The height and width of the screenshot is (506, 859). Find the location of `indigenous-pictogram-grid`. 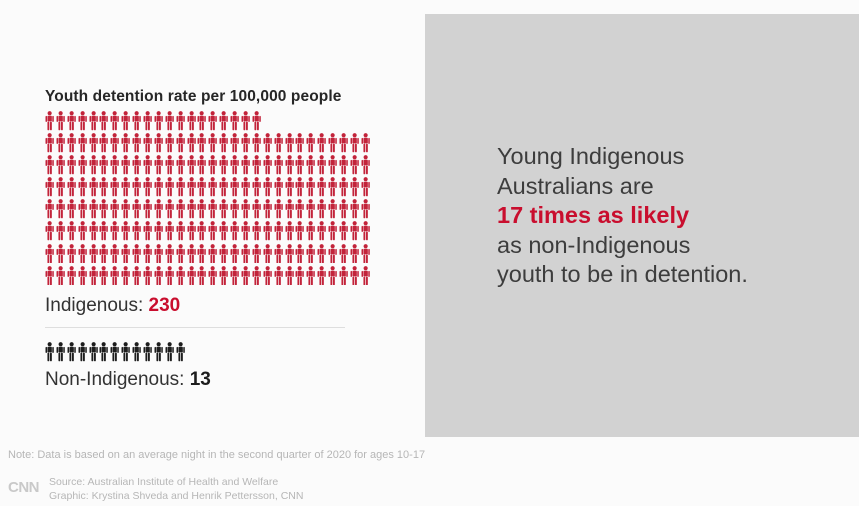

indigenous-pictogram-grid is located at coordinates (207, 199).